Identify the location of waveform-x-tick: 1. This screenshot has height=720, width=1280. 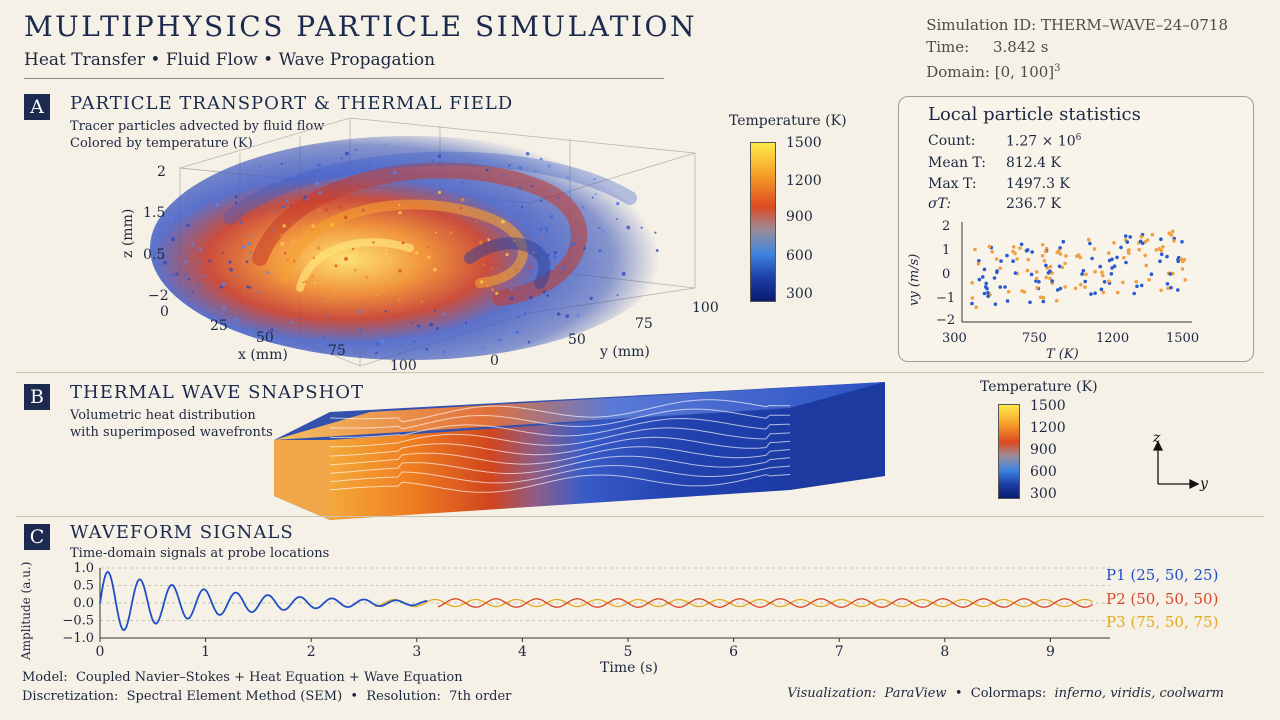
(205, 652).